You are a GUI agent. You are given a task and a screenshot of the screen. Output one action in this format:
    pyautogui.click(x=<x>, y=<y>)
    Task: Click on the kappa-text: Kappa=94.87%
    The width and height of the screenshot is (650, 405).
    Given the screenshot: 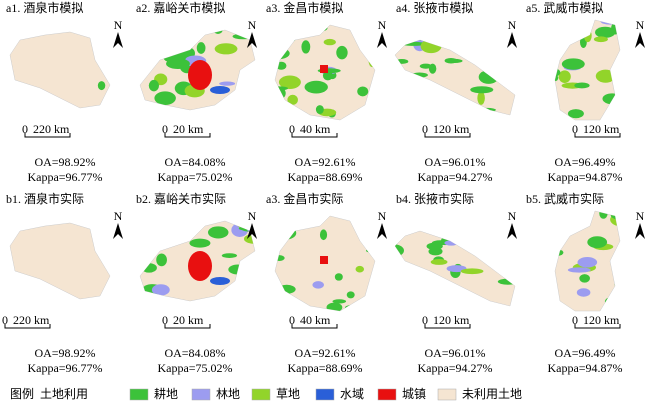 What is the action you would take?
    pyautogui.click(x=584, y=177)
    